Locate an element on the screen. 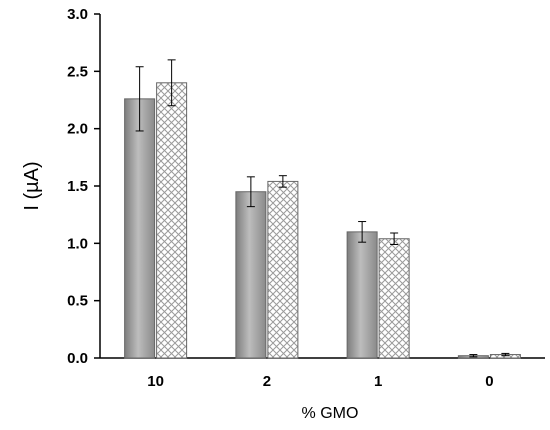 The width and height of the screenshot is (550, 430). x-axis-title: % GMO is located at coordinates (330, 413).